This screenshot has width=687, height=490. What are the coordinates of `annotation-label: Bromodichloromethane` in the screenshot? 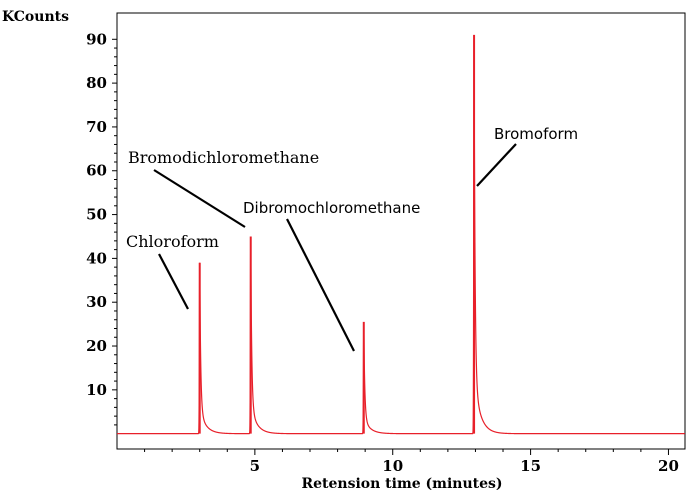 It's located at (223, 157).